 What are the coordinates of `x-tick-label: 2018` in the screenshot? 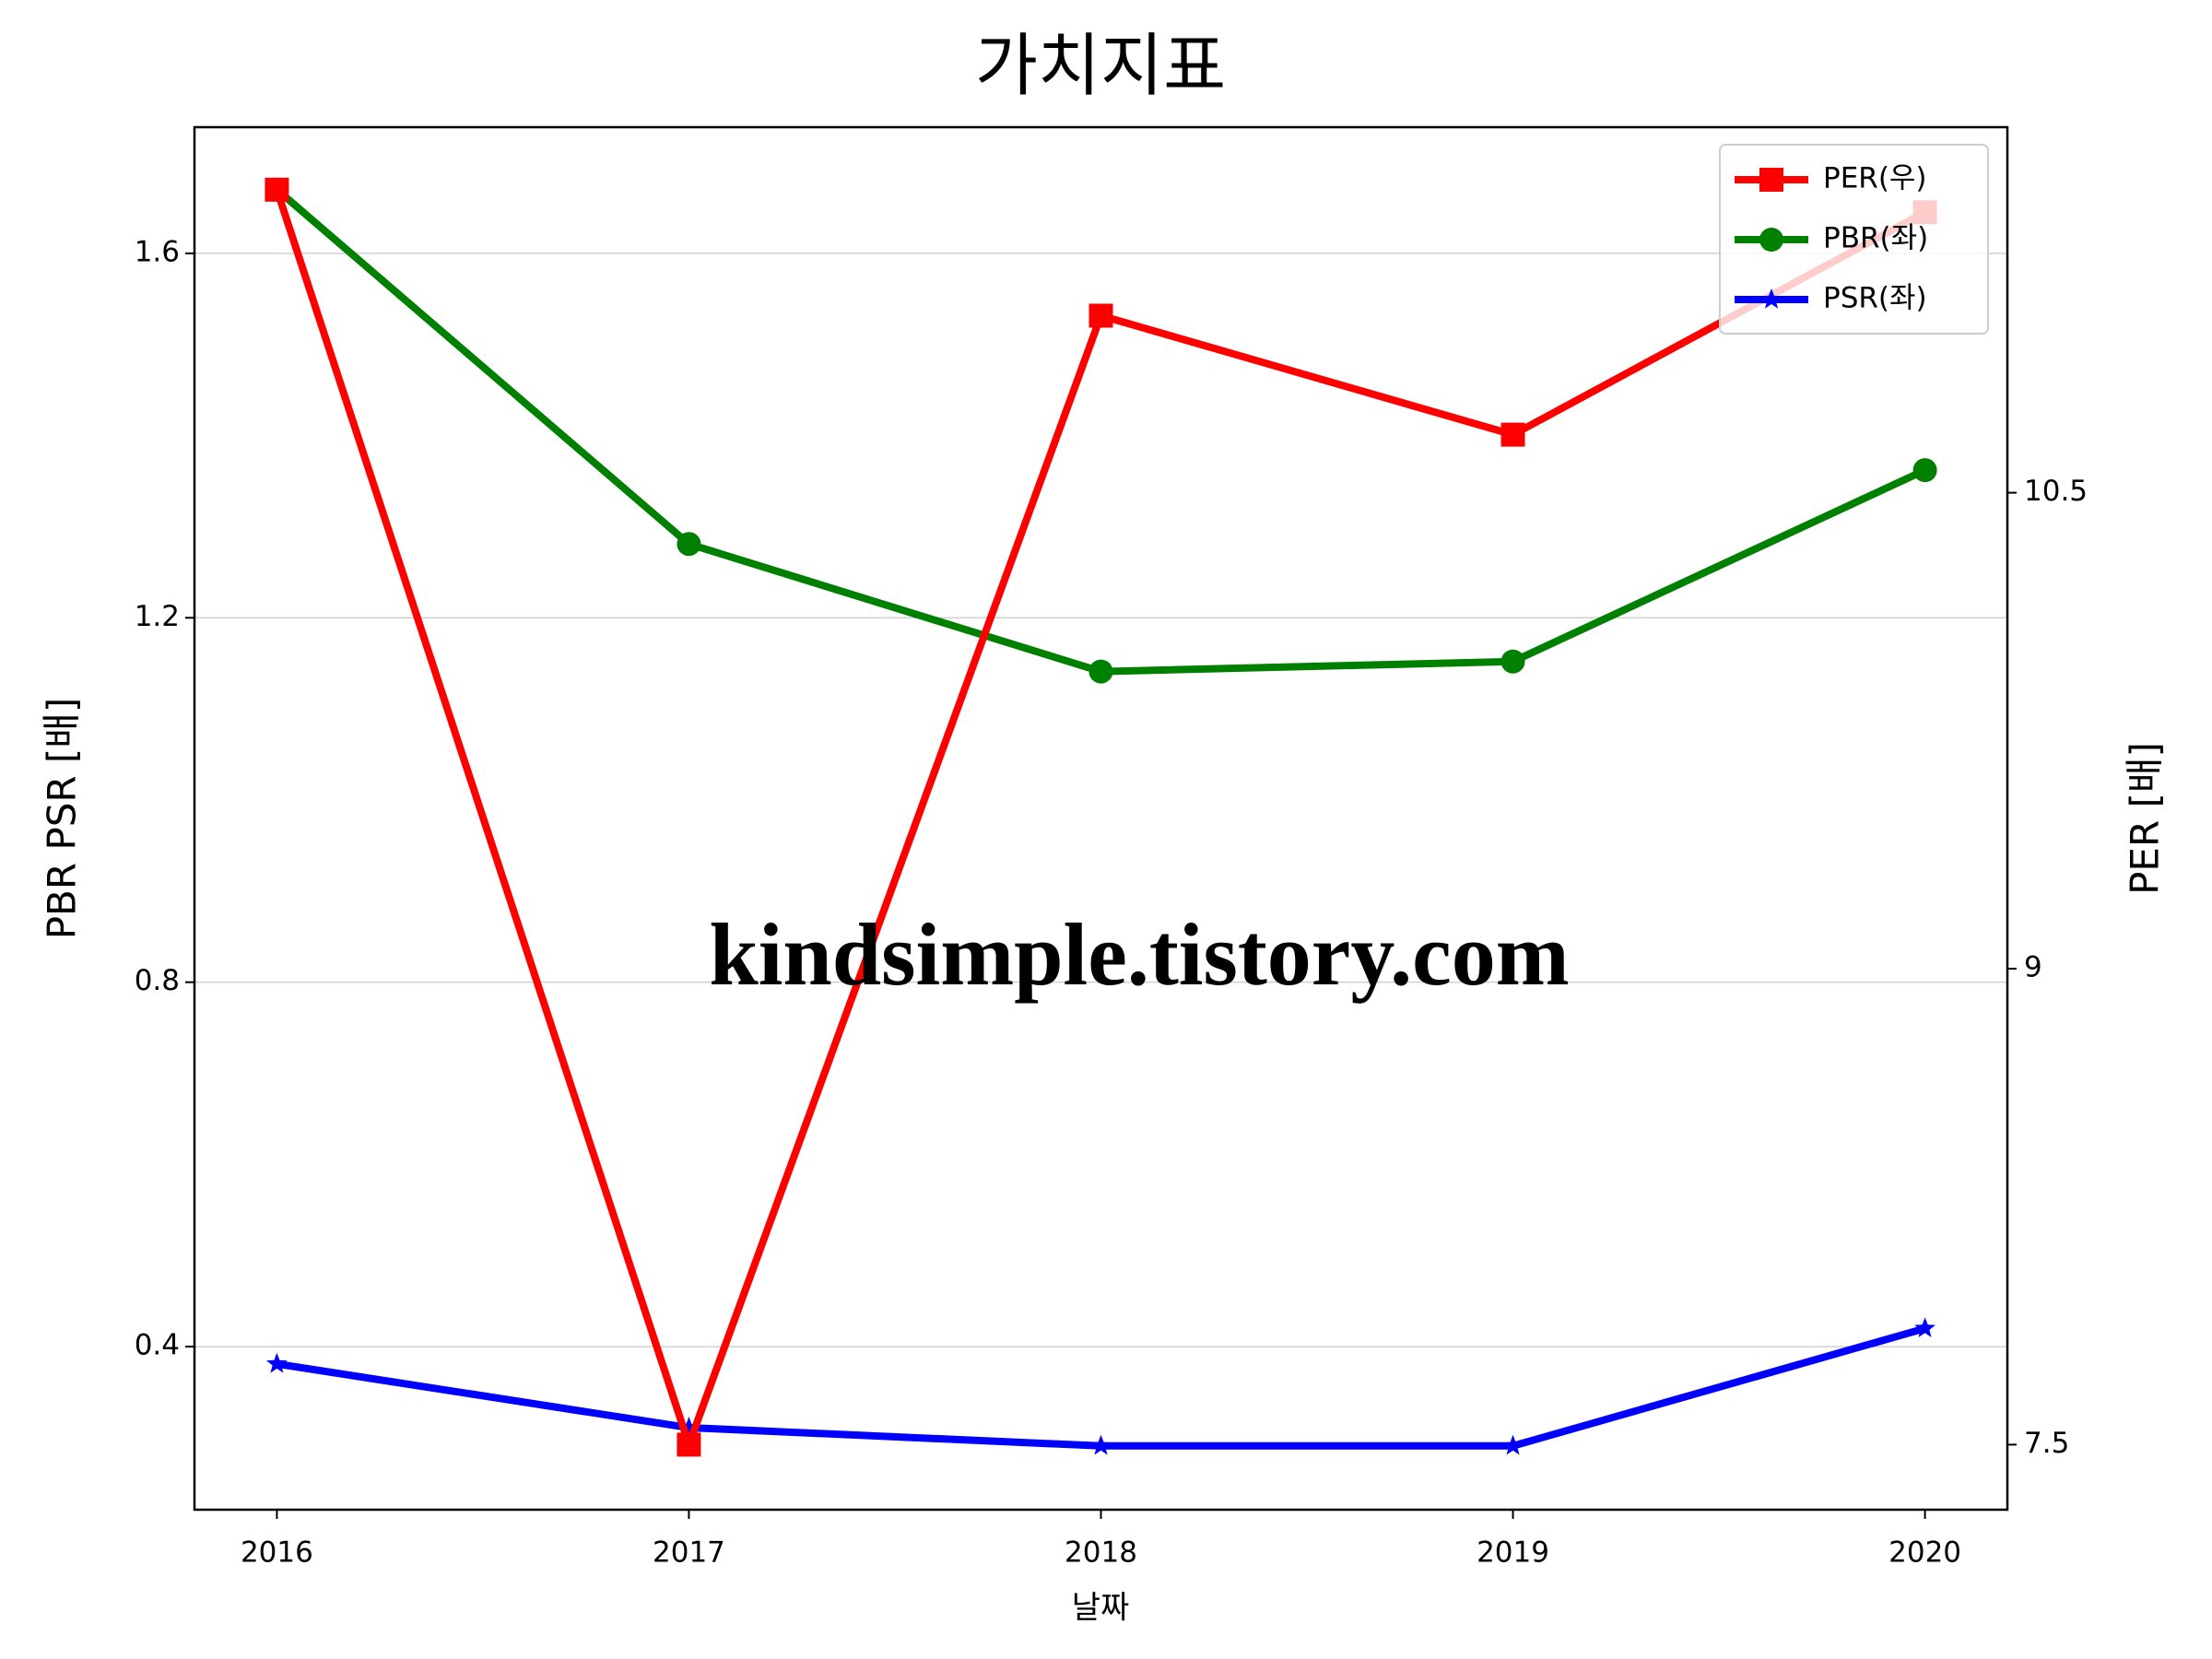 It's located at (1101, 1553).